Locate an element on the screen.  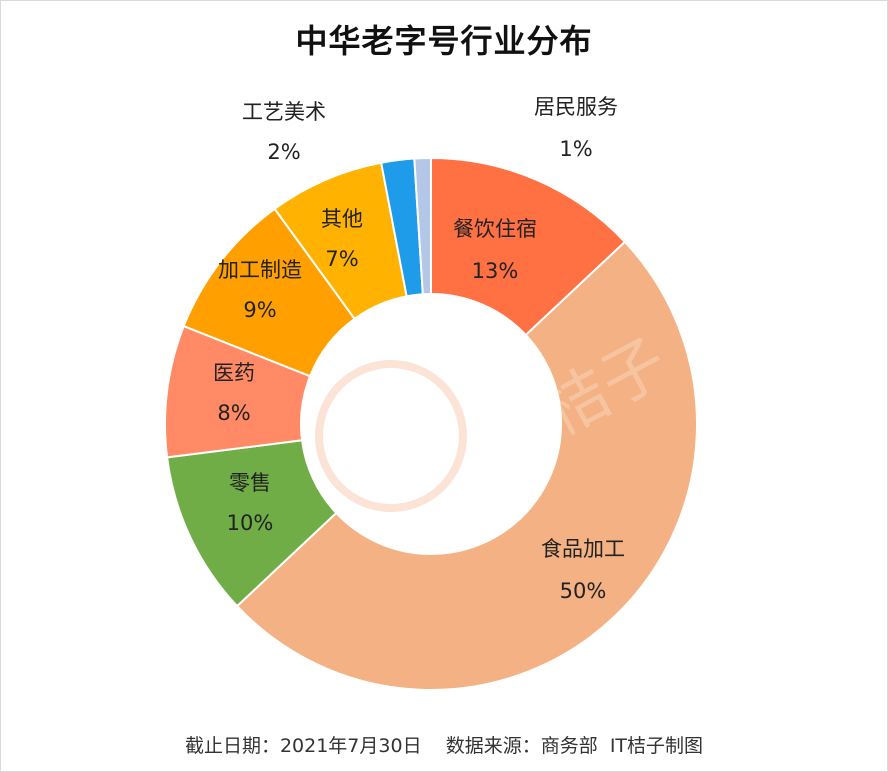
footer-date: 截止日期：2021年7月30日 is located at coordinates (303, 746).